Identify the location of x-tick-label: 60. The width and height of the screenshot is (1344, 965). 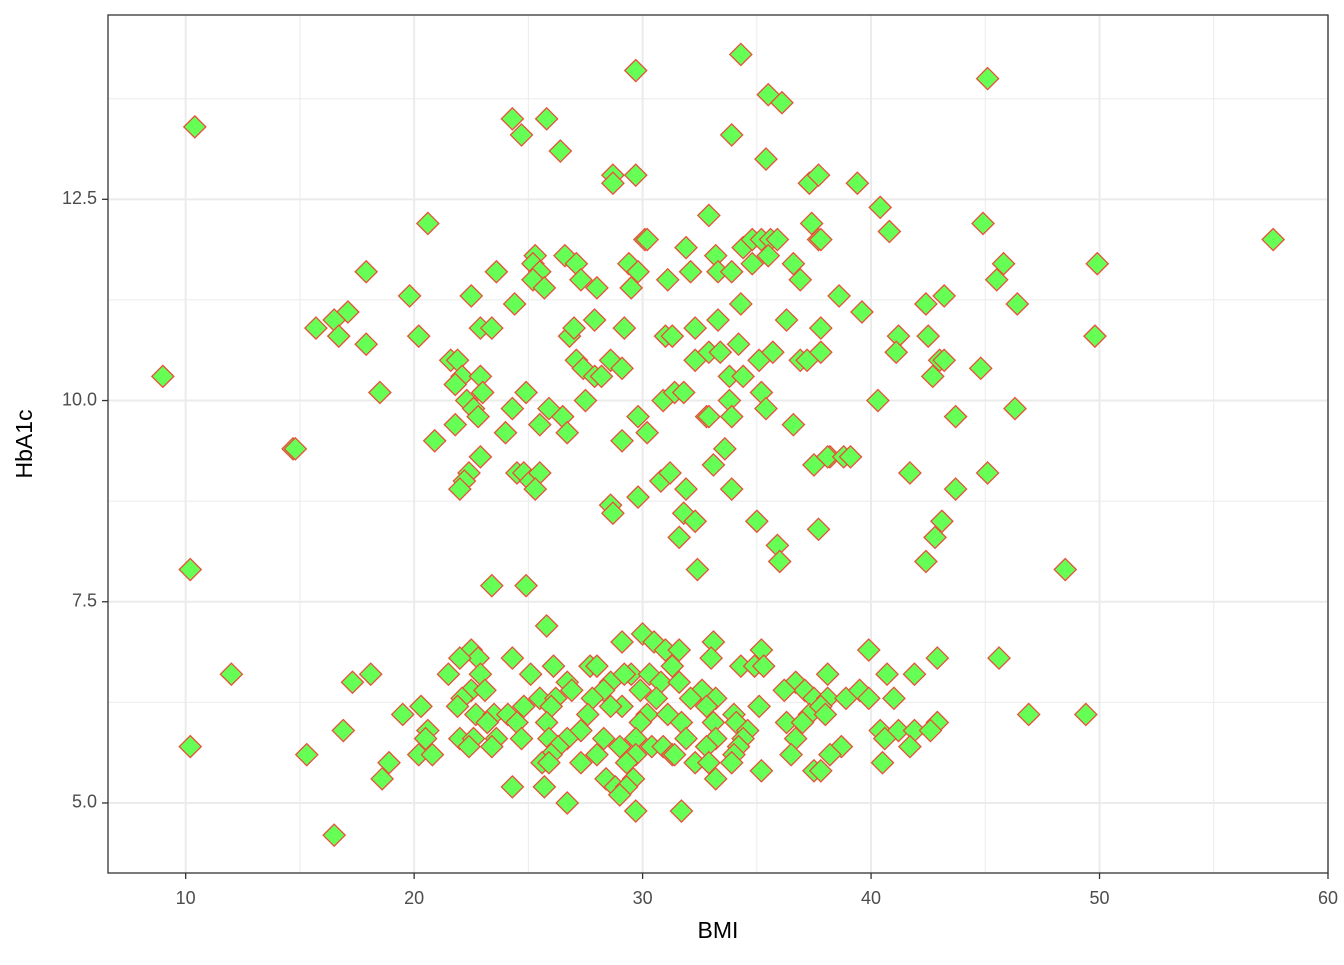
(1328, 898).